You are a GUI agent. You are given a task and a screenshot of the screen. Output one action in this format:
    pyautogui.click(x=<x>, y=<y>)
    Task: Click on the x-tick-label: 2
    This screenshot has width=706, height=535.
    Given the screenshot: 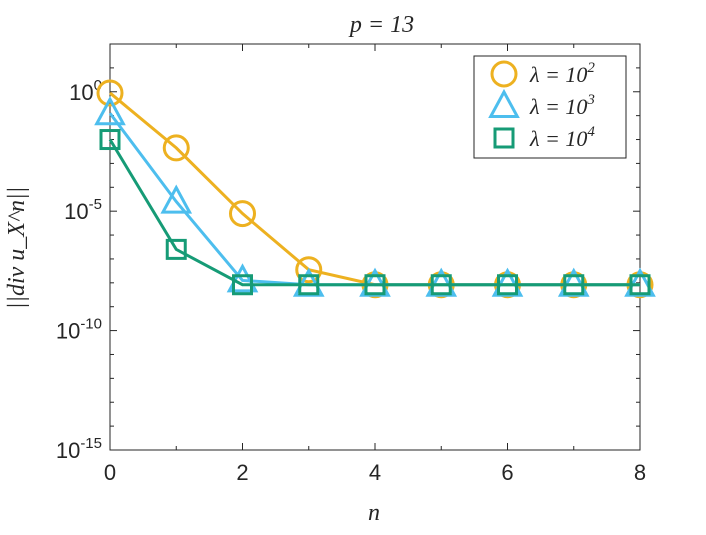 What is the action you would take?
    pyautogui.click(x=242, y=472)
    